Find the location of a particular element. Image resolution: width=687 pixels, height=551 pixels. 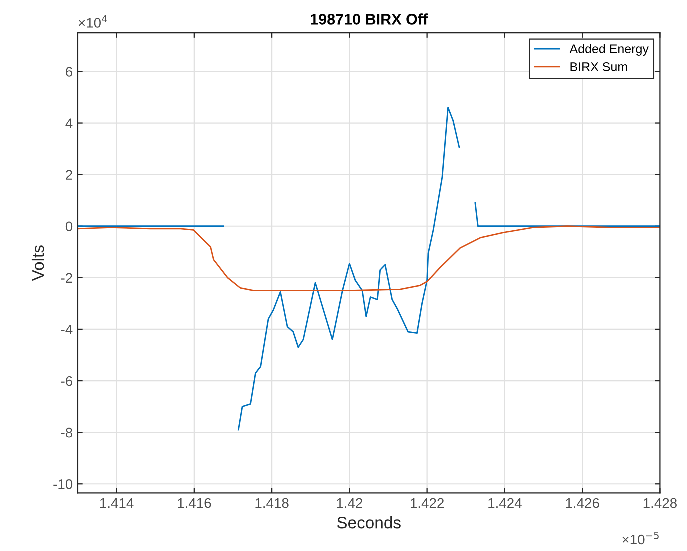

x-tick-label: 1.422 is located at coordinates (427, 503).